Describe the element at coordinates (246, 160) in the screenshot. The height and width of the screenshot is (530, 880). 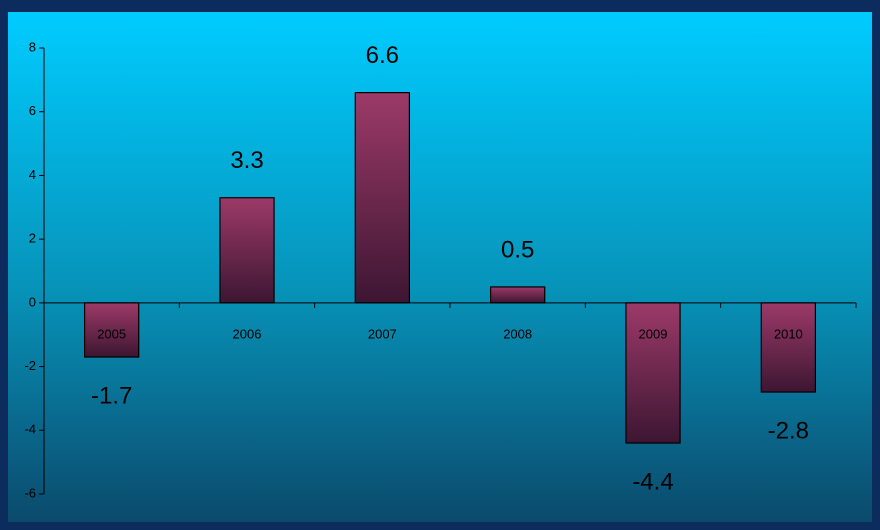
I see `value-label: 3.3` at that location.